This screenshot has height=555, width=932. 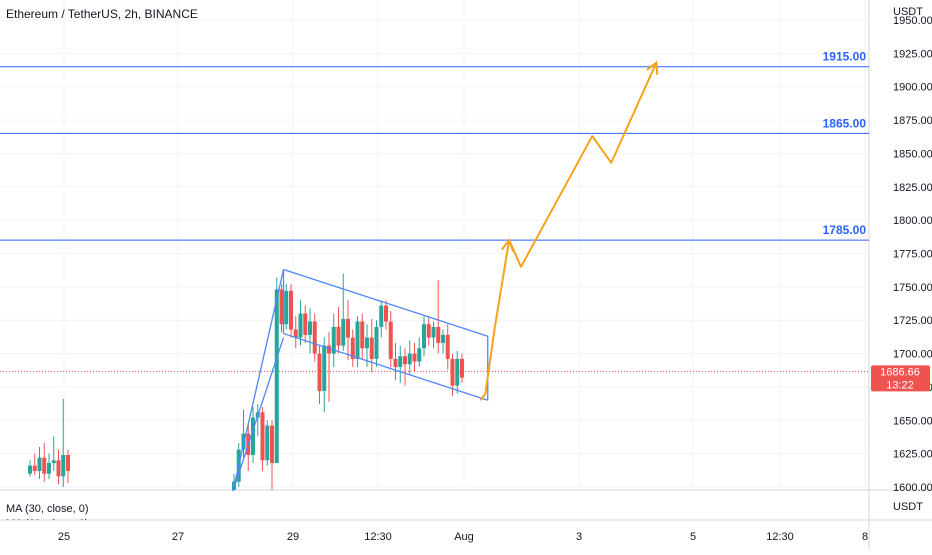 I want to click on y-tick-label: 1625.00, so click(x=912, y=455).